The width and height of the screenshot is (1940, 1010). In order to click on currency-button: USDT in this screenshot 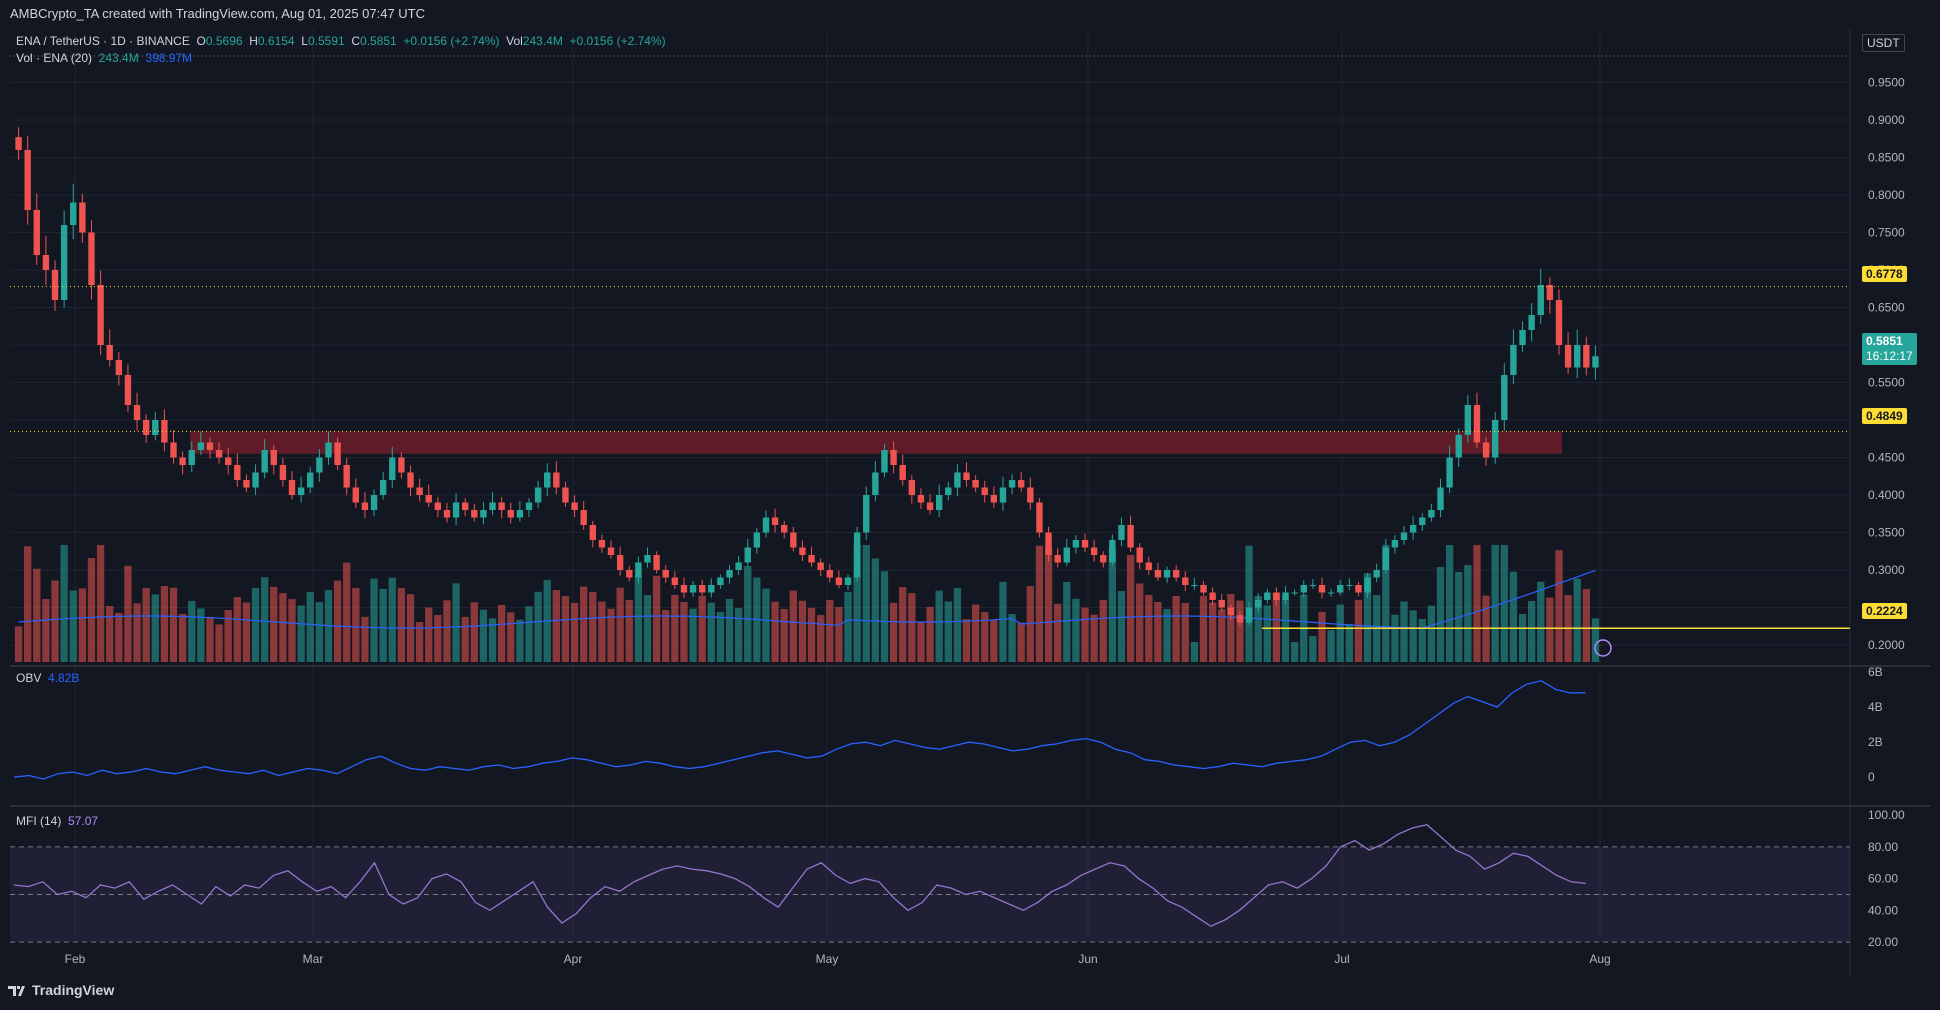, I will do `click(1883, 43)`.